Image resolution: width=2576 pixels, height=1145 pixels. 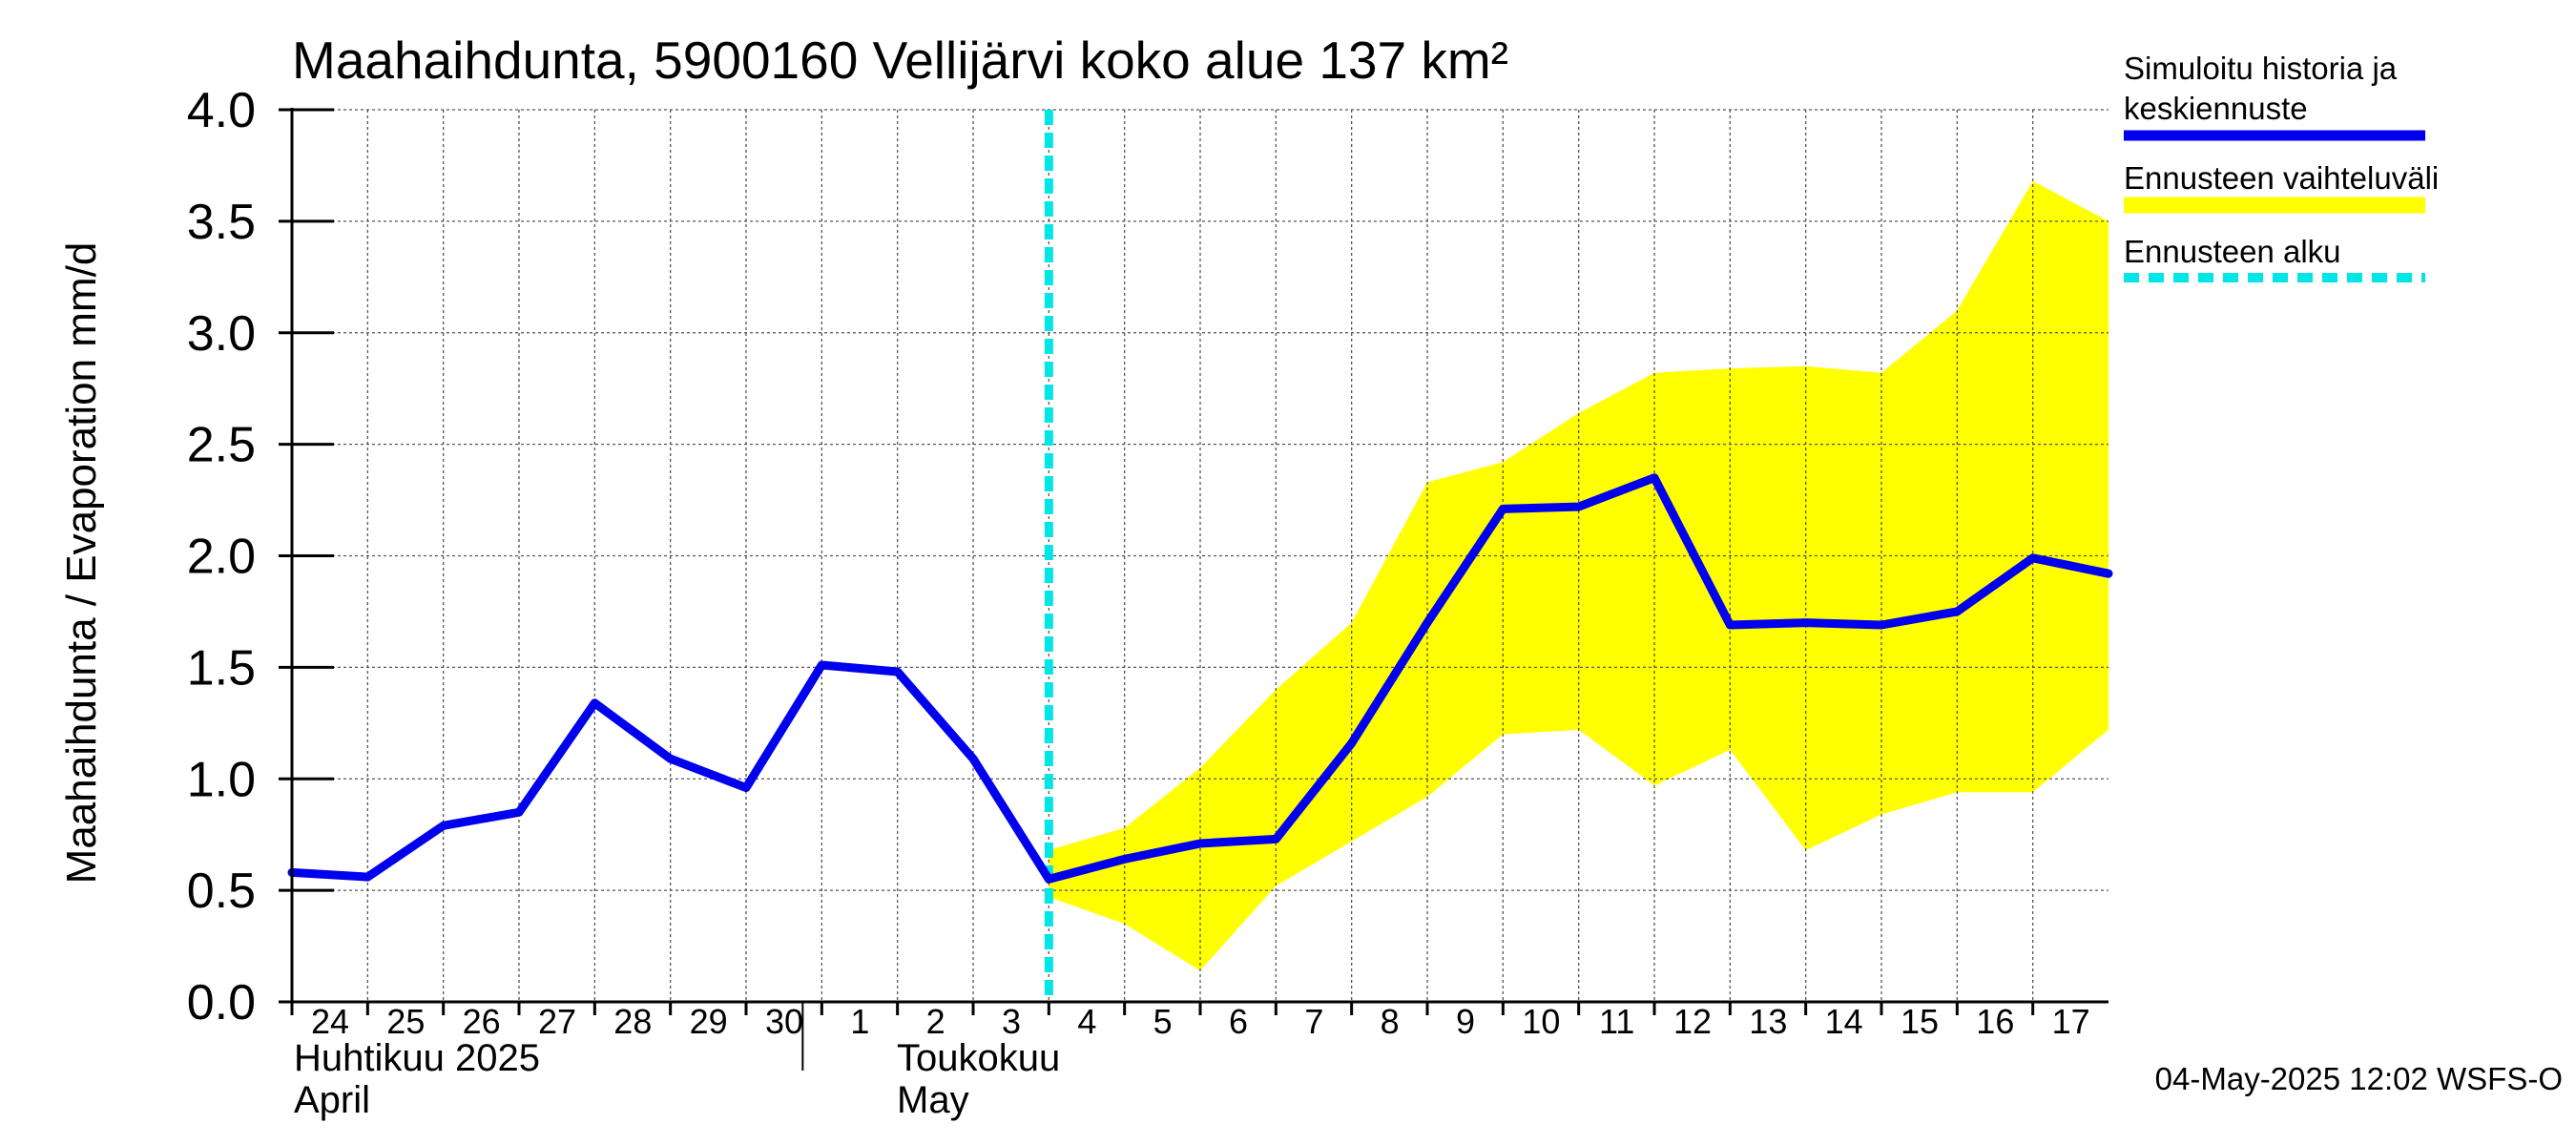 I want to click on legend-label-series-line1: Simuloitu historia ja, so click(x=2261, y=69).